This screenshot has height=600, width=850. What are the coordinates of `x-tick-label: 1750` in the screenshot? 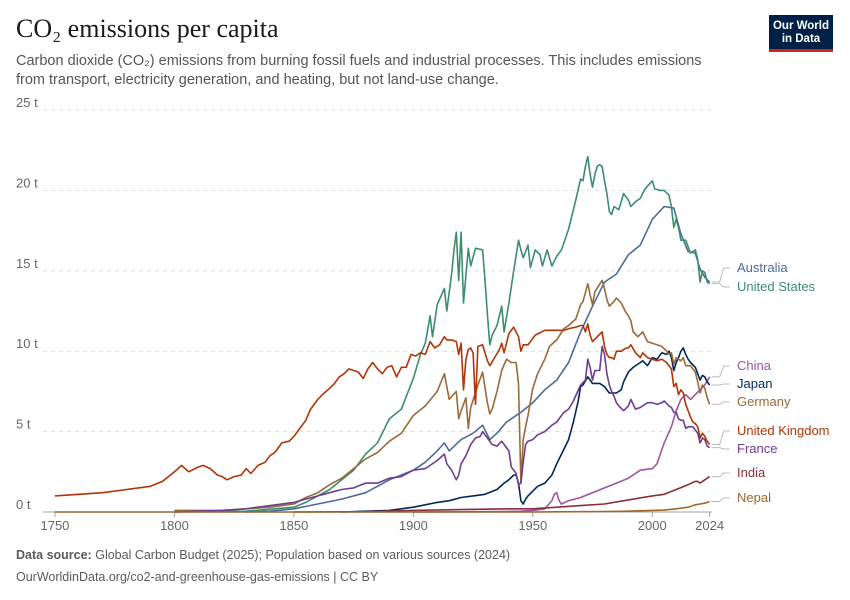 It's located at (54, 525).